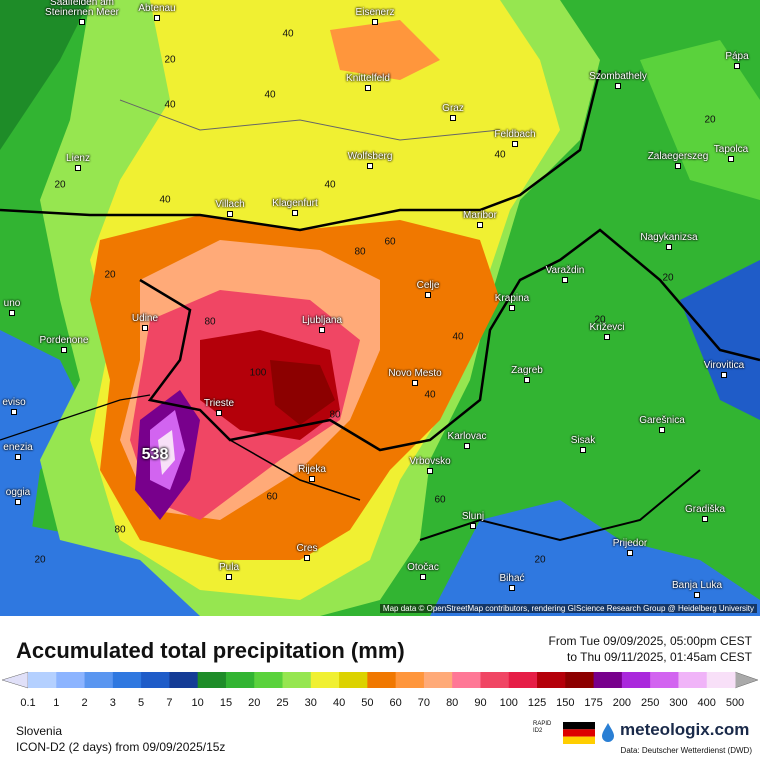  I want to click on city-label: Szombathely, so click(618, 76).